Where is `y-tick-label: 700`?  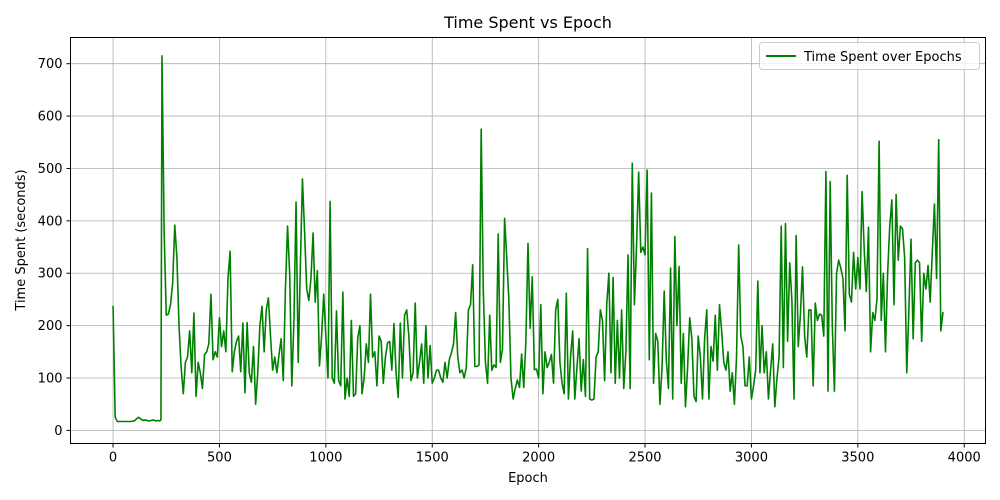 y-tick-label: 700 is located at coordinates (50, 64).